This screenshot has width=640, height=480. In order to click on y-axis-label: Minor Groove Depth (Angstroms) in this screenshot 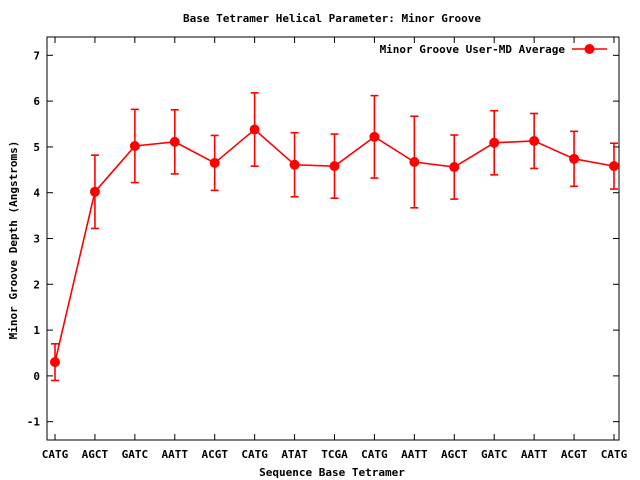, I will do `click(13, 240)`.